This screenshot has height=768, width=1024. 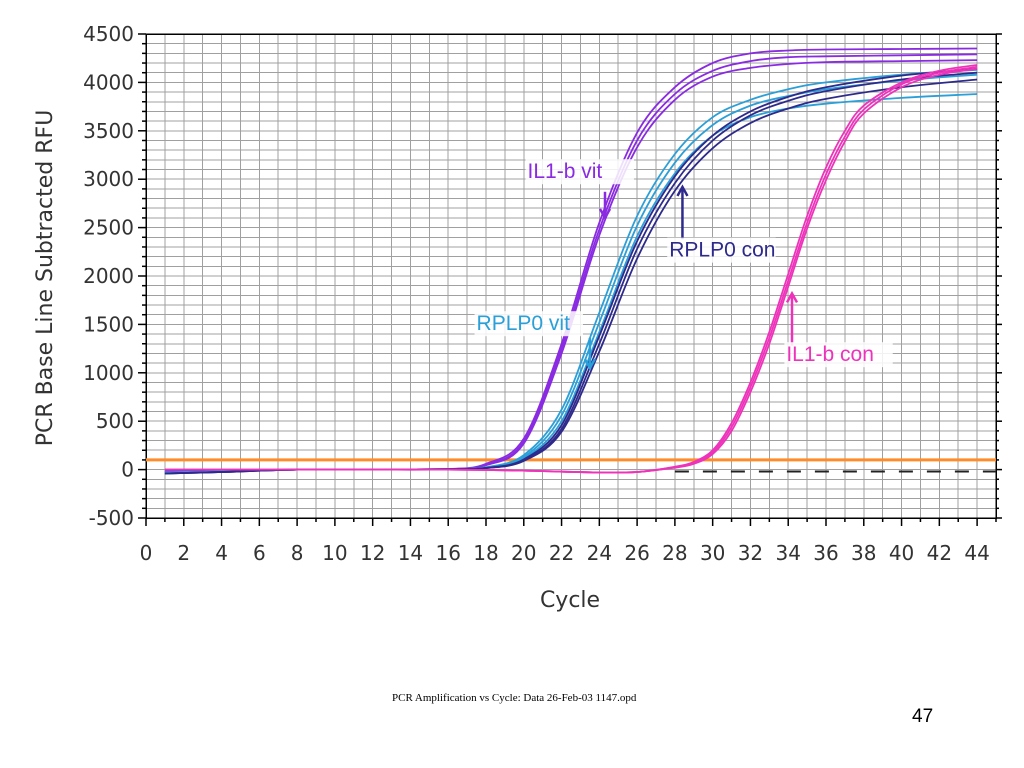 I want to click on annotation-label: RPLP0 con, so click(x=722, y=250).